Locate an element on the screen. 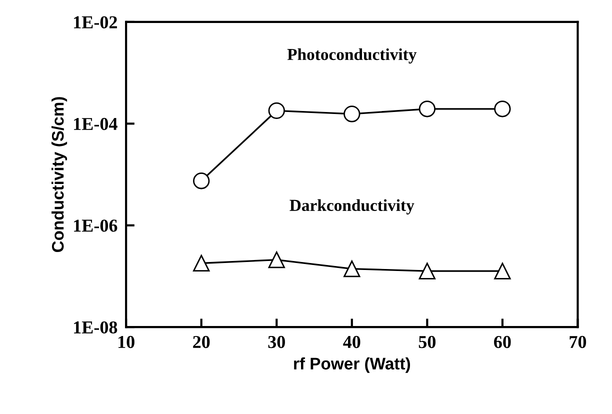  y-axis-title: Conductivity (S/cm) is located at coordinates (60, 174).